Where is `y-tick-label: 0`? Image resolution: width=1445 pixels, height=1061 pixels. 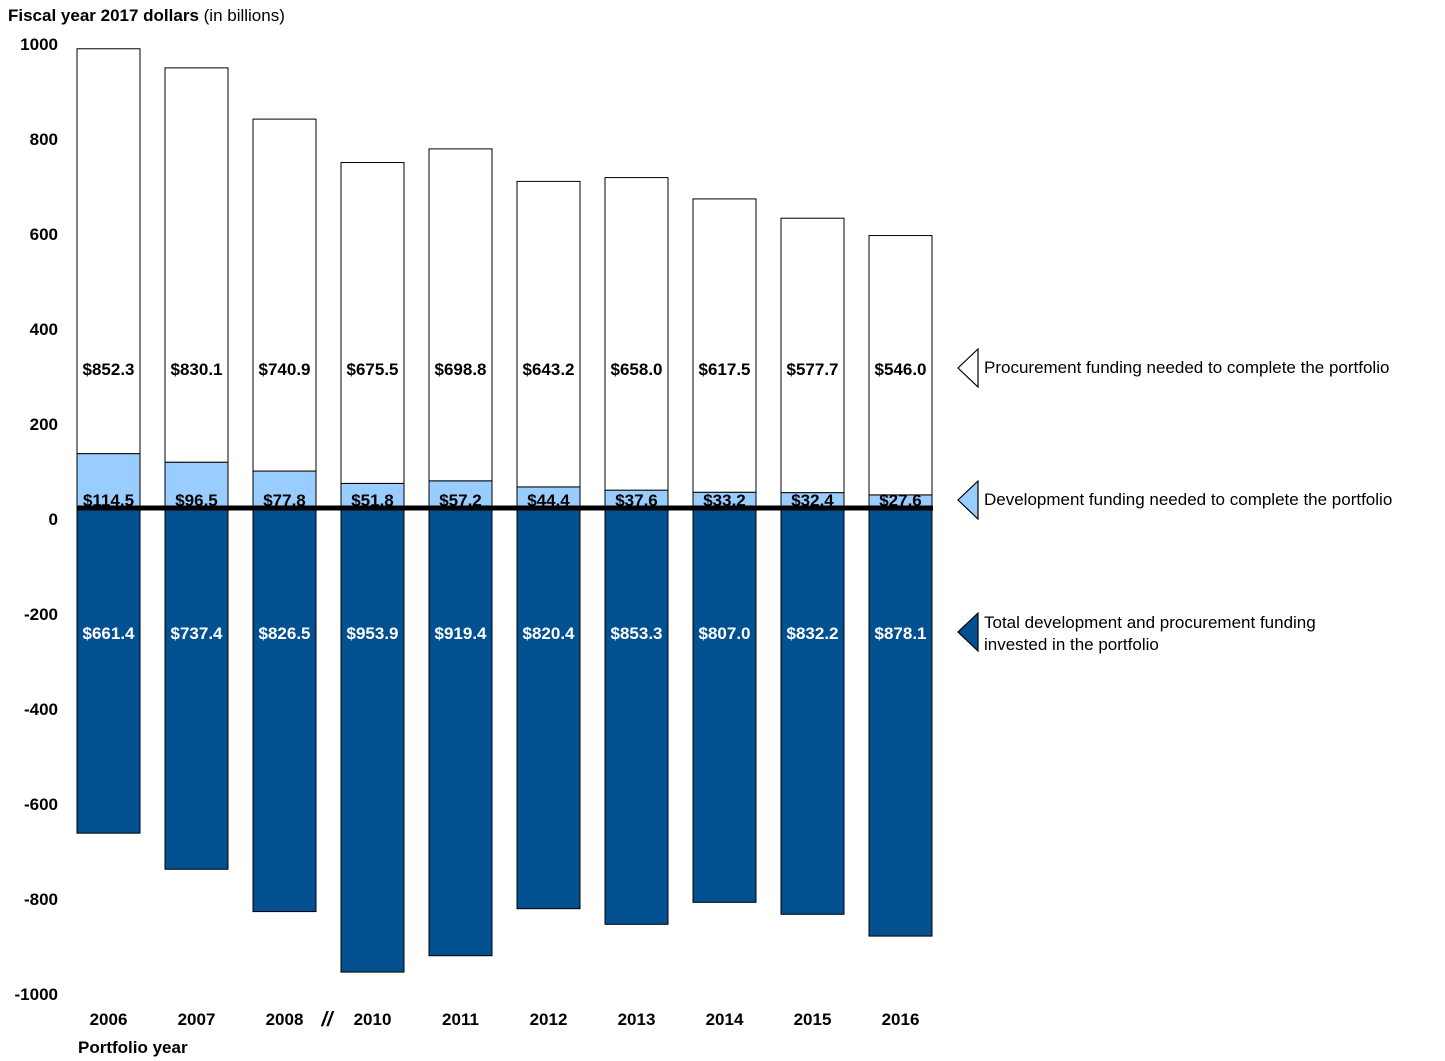 y-tick-label: 0 is located at coordinates (53, 519).